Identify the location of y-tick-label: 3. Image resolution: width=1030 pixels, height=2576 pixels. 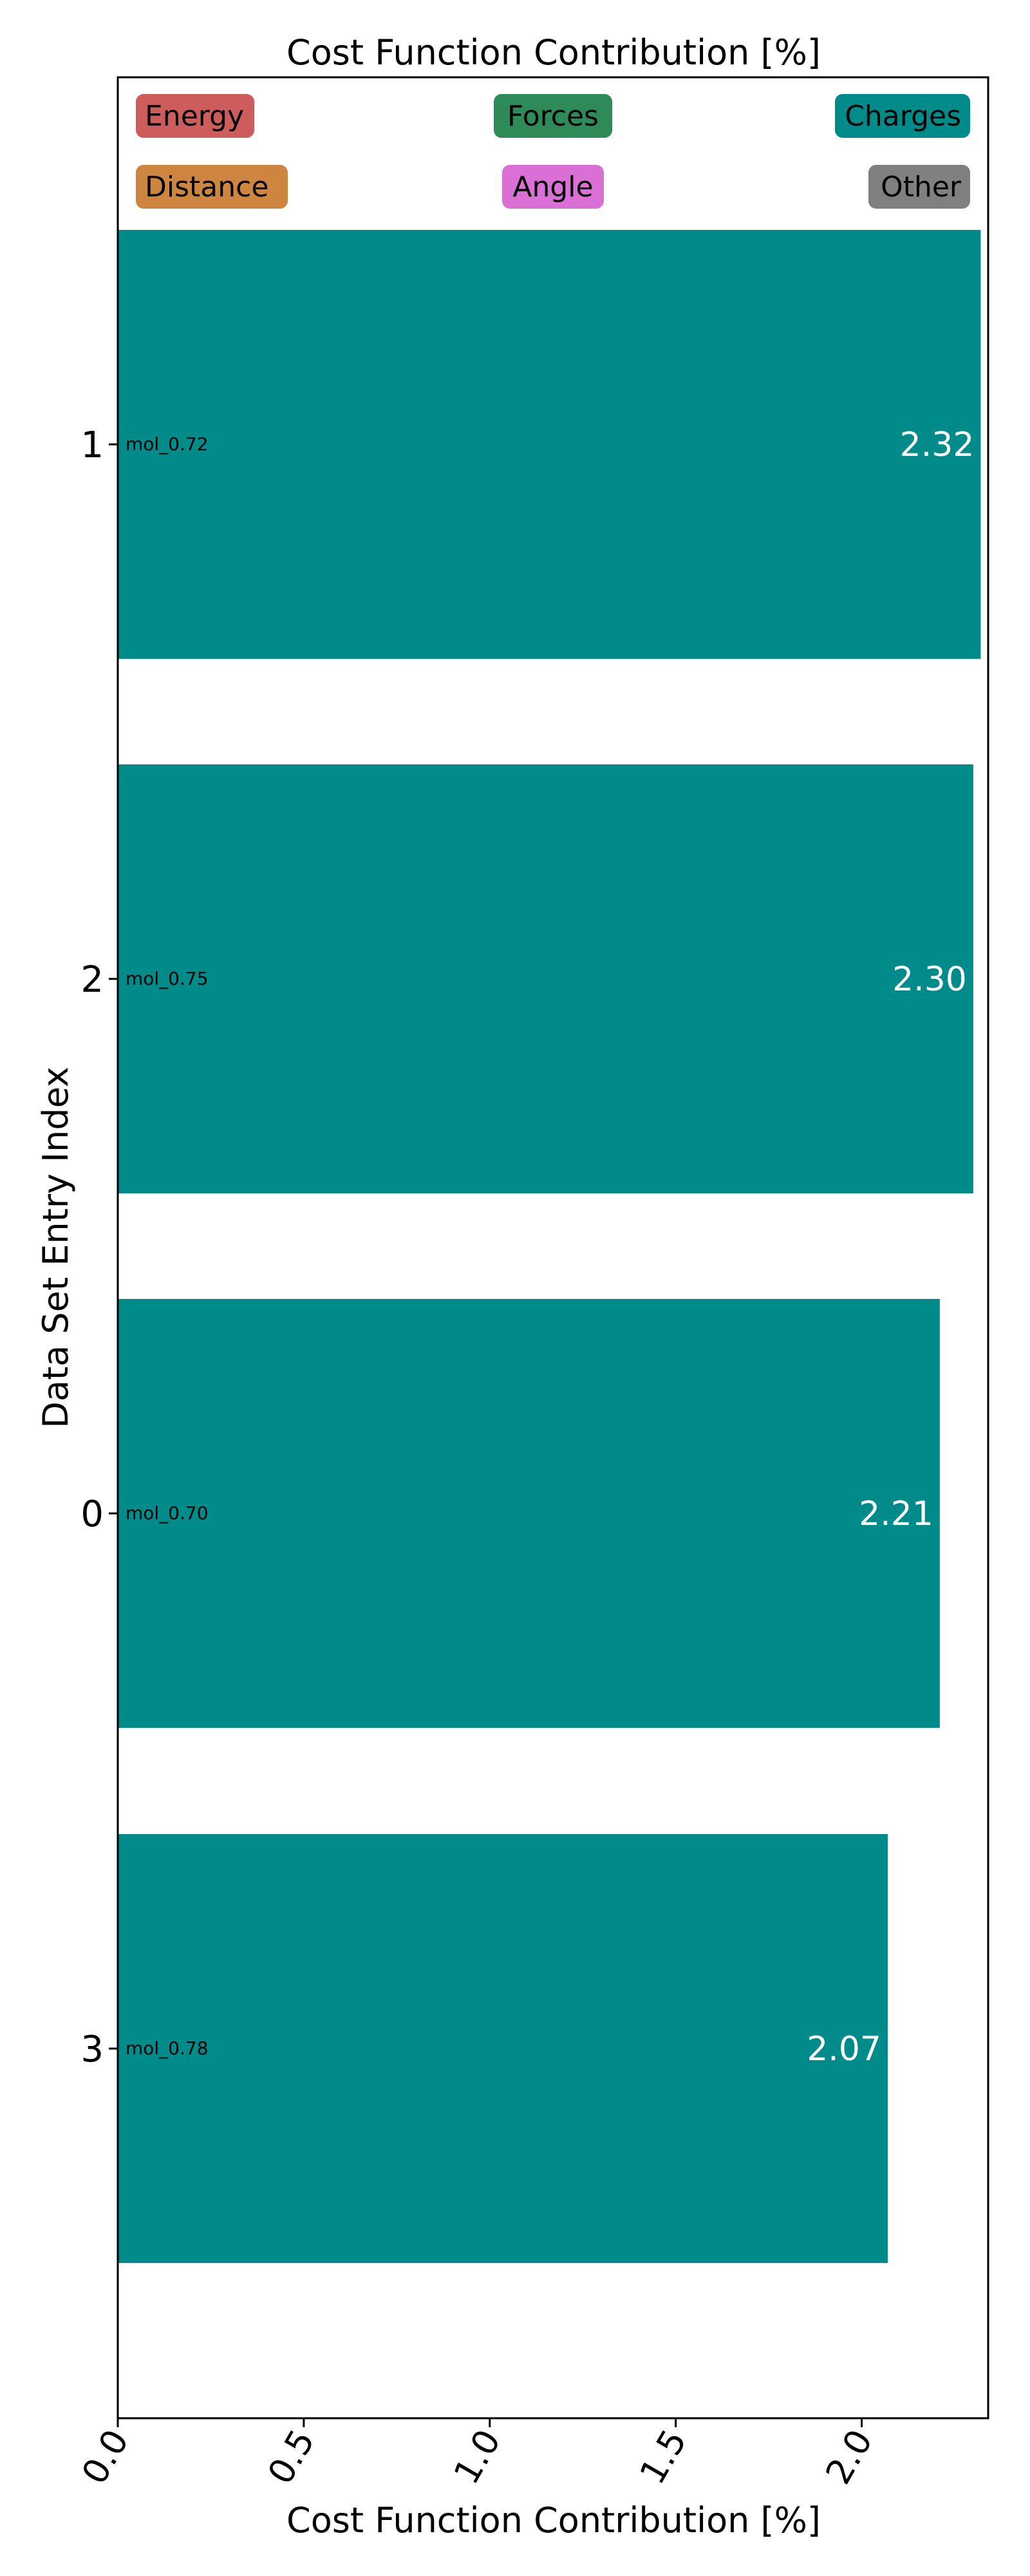
(92, 2049).